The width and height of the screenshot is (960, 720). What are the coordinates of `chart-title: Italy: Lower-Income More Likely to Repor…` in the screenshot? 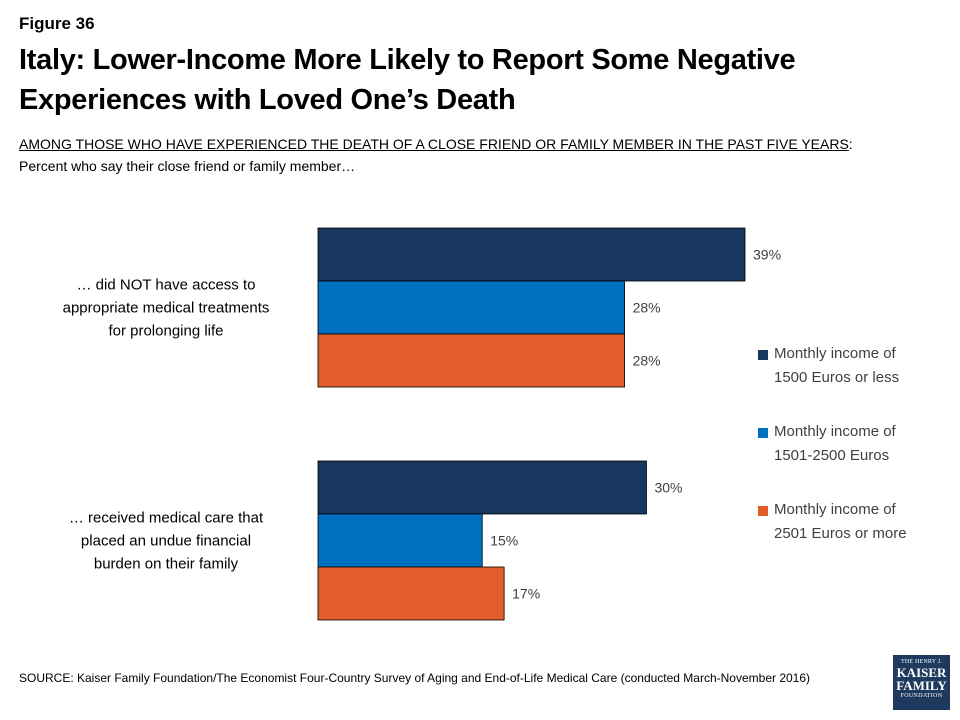 It's located at (407, 80).